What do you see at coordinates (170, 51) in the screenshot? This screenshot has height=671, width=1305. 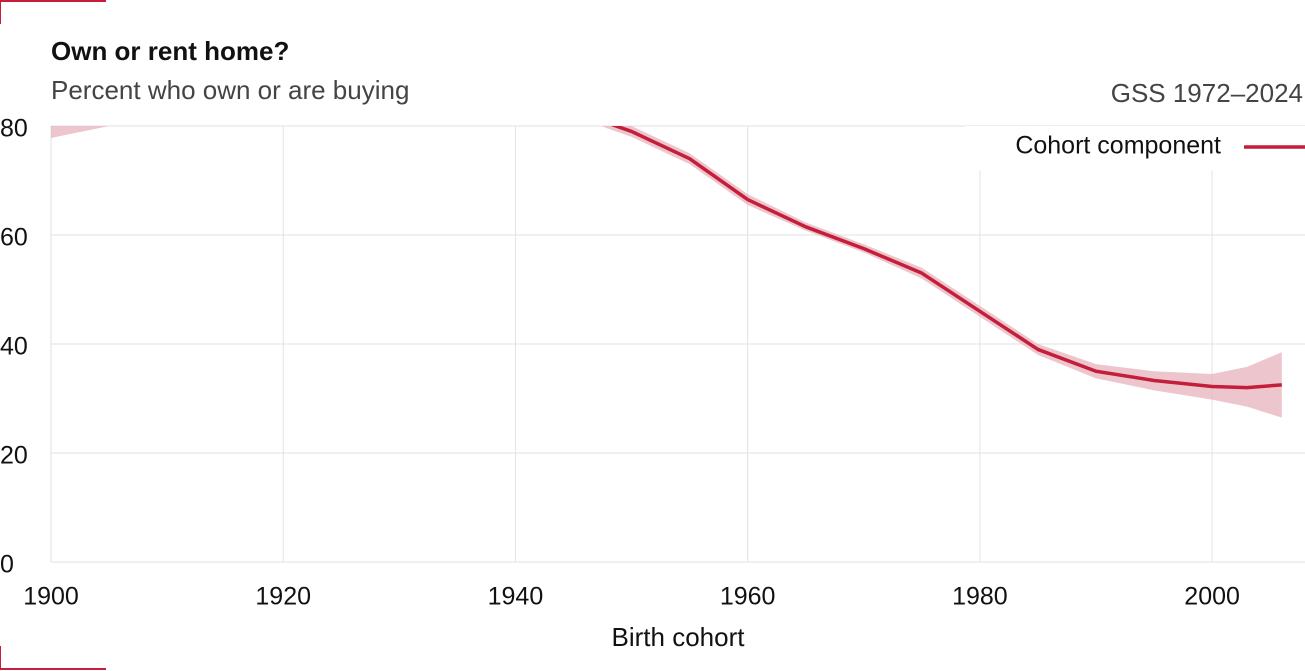 I see `chart-title: Own or rent home?` at bounding box center [170, 51].